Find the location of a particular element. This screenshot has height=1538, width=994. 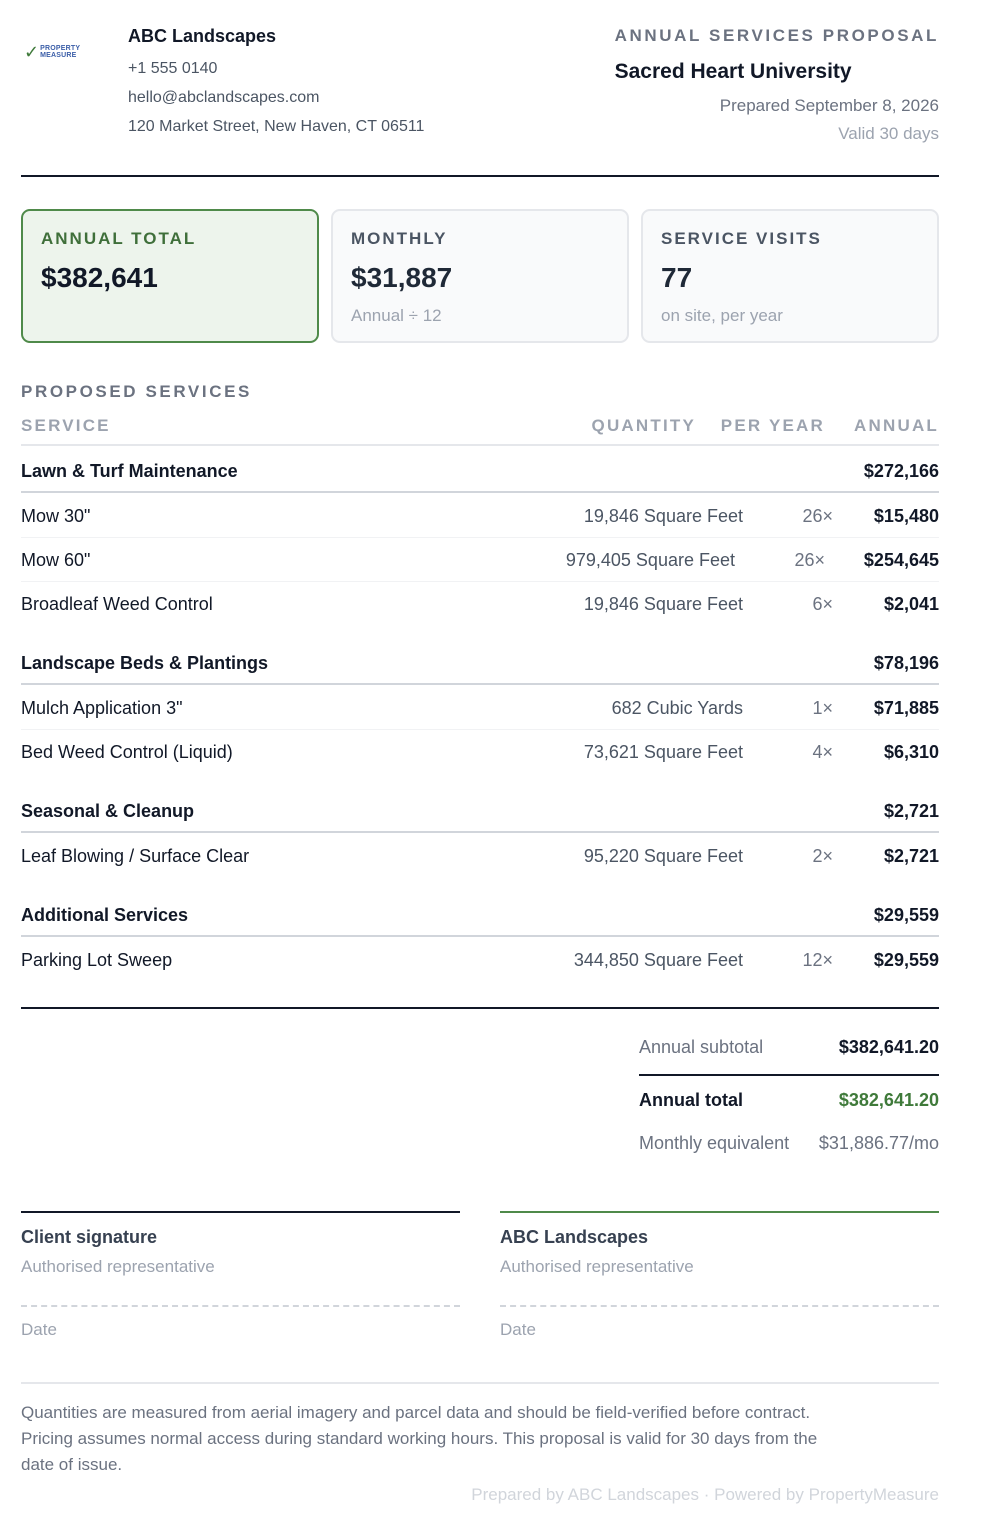

group-row: Landscape Beds & Plantings $78,196 is located at coordinates (480, 663).